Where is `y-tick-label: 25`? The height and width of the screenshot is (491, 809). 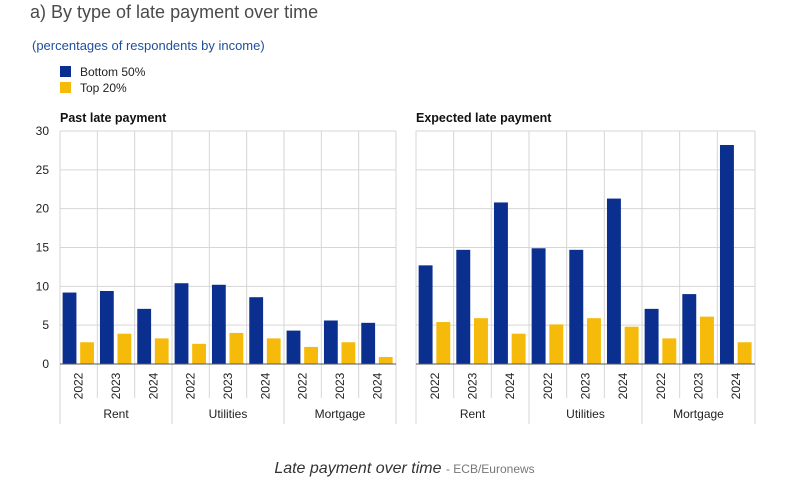 y-tick-label: 25 is located at coordinates (43, 170).